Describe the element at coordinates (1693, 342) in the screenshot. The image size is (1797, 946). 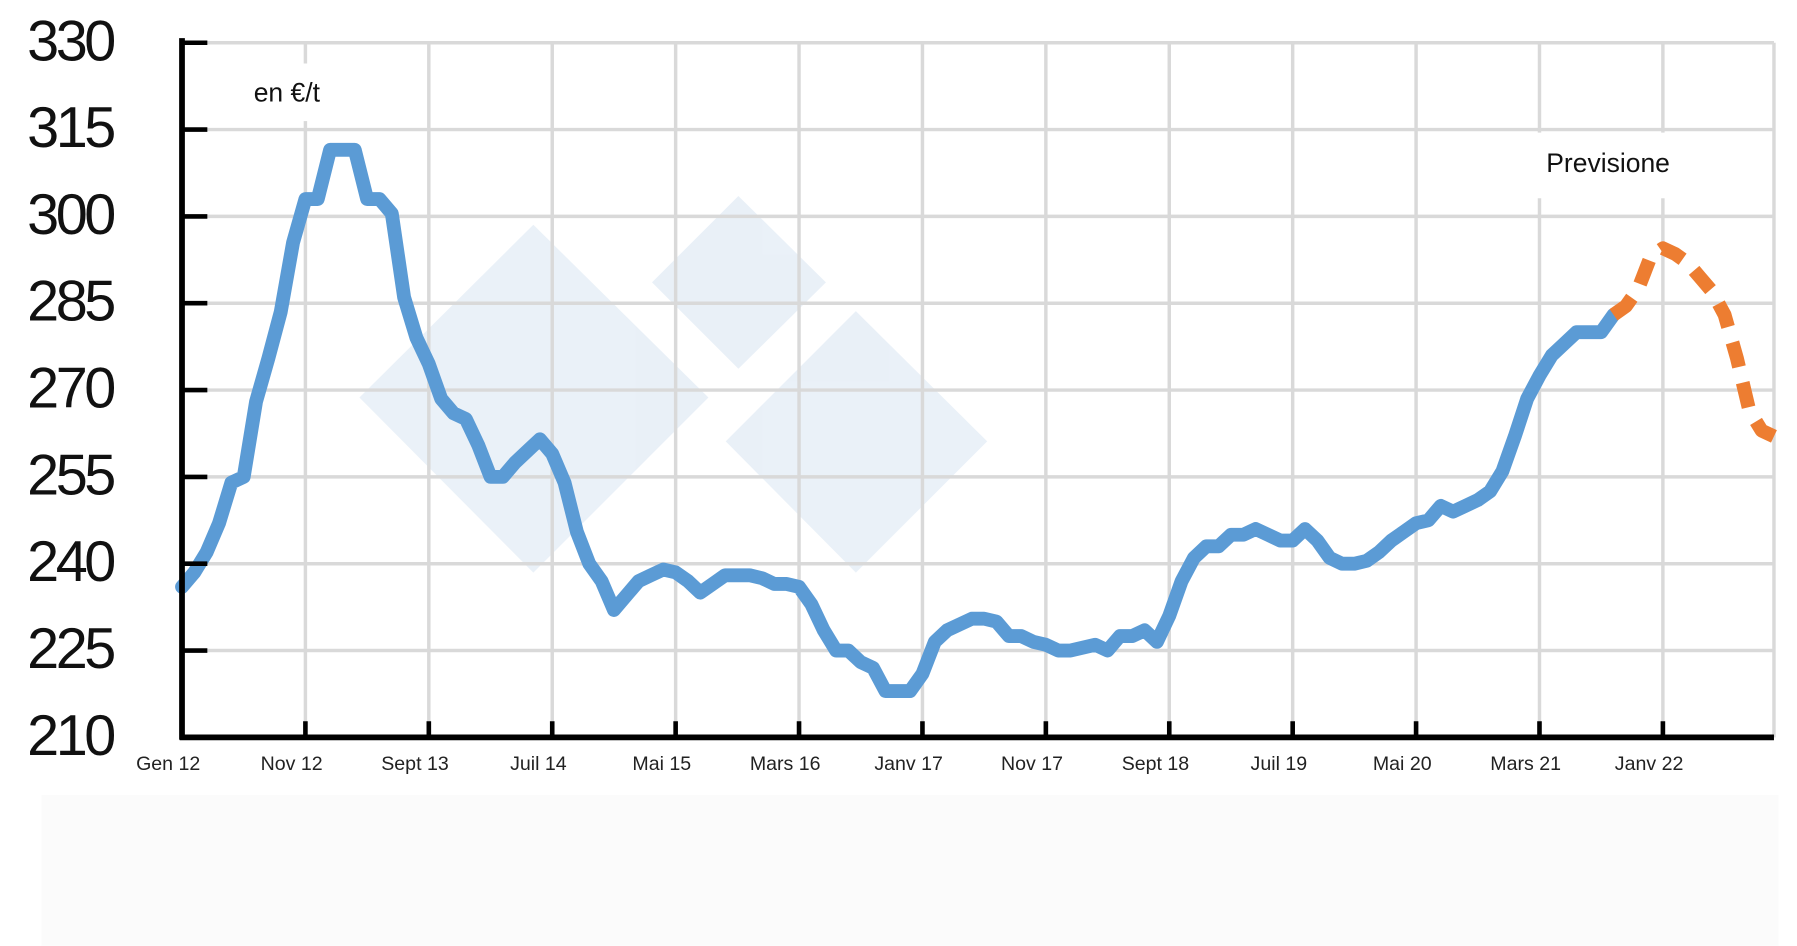
I see `line-series` at that location.